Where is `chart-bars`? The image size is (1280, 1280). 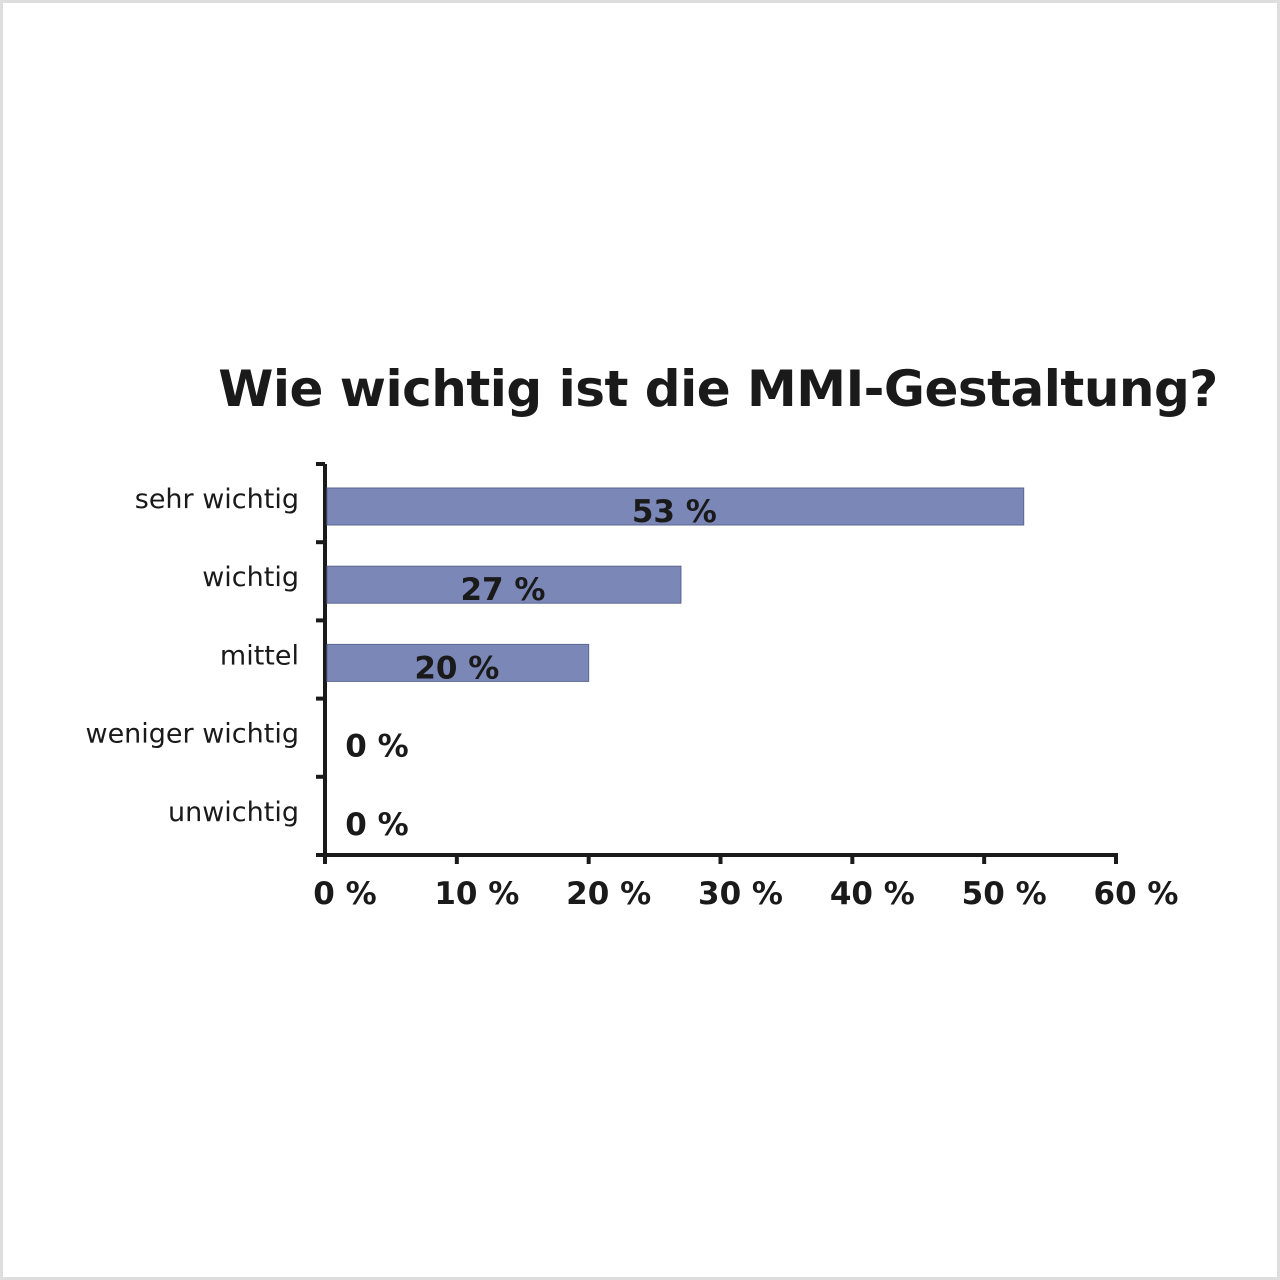
chart-bars is located at coordinates (675, 584).